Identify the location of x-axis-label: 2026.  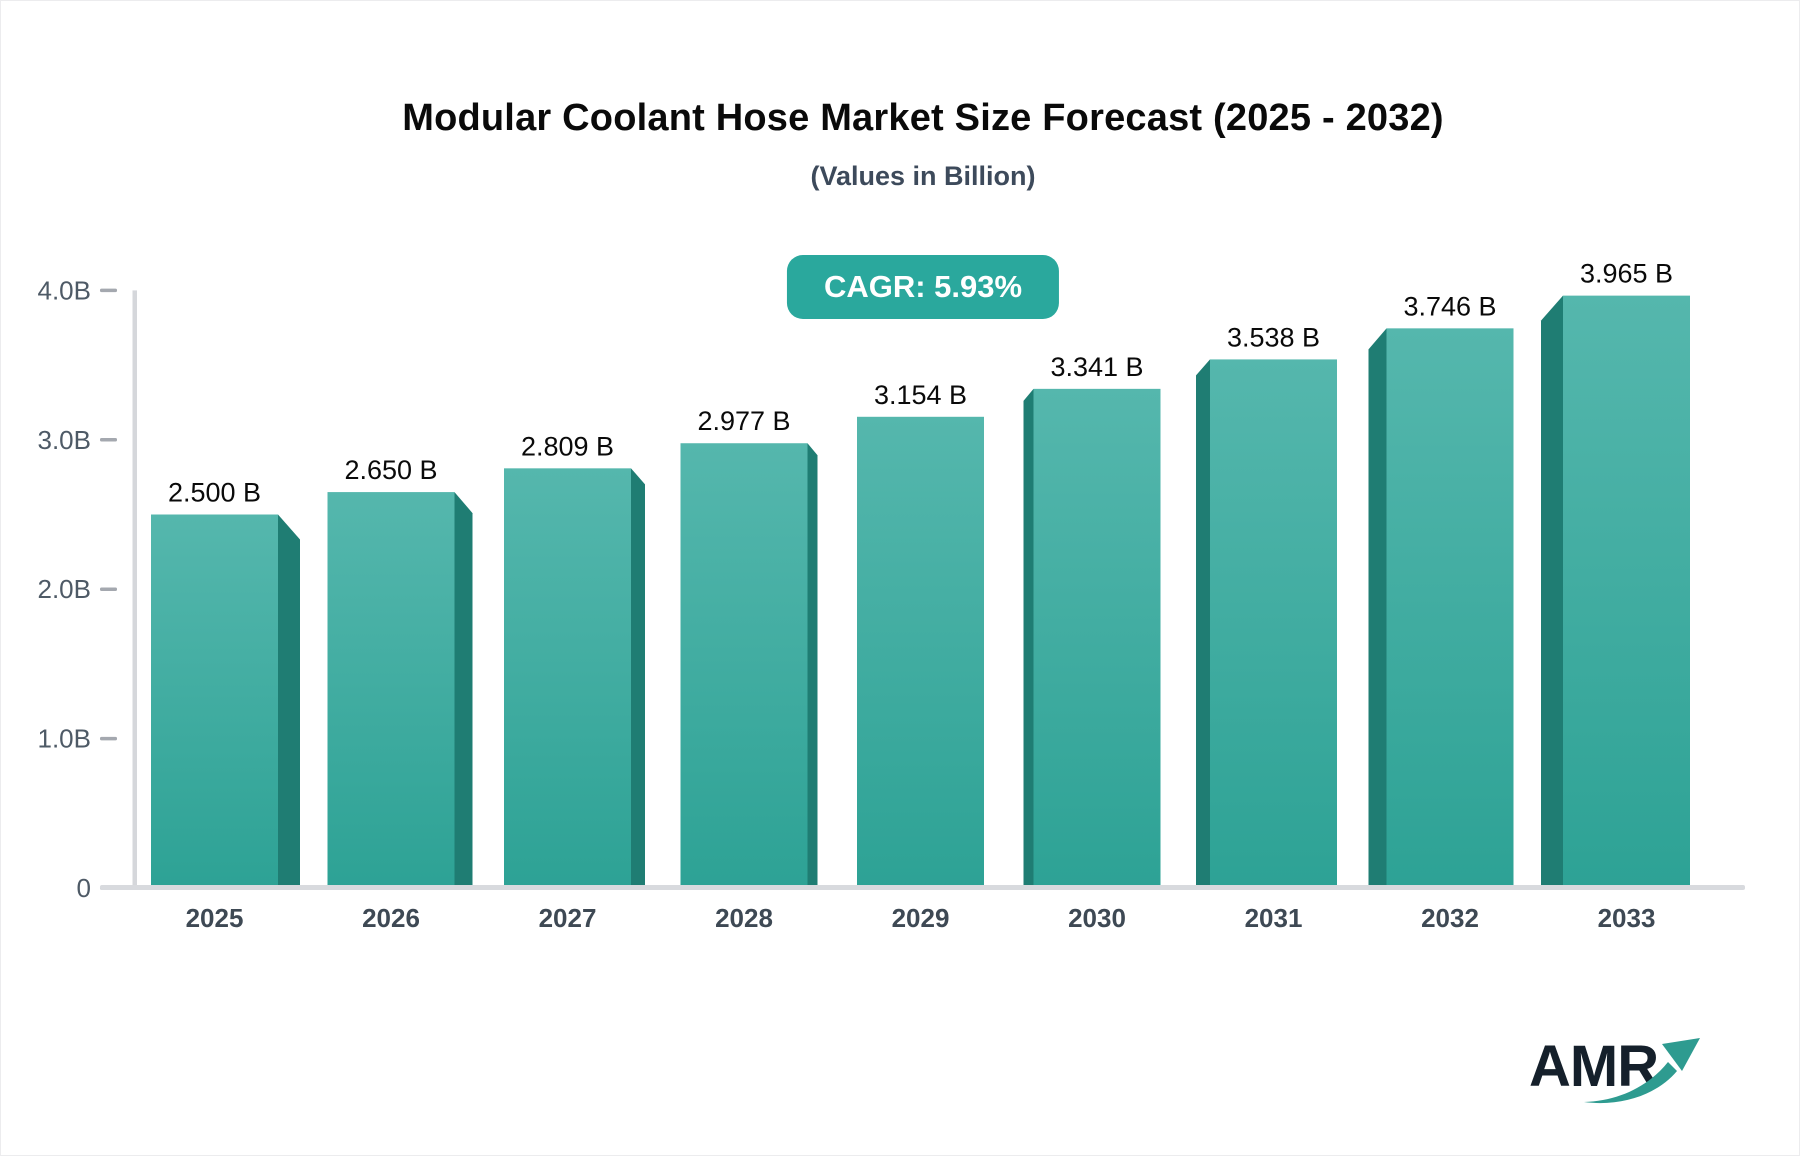
(391, 918).